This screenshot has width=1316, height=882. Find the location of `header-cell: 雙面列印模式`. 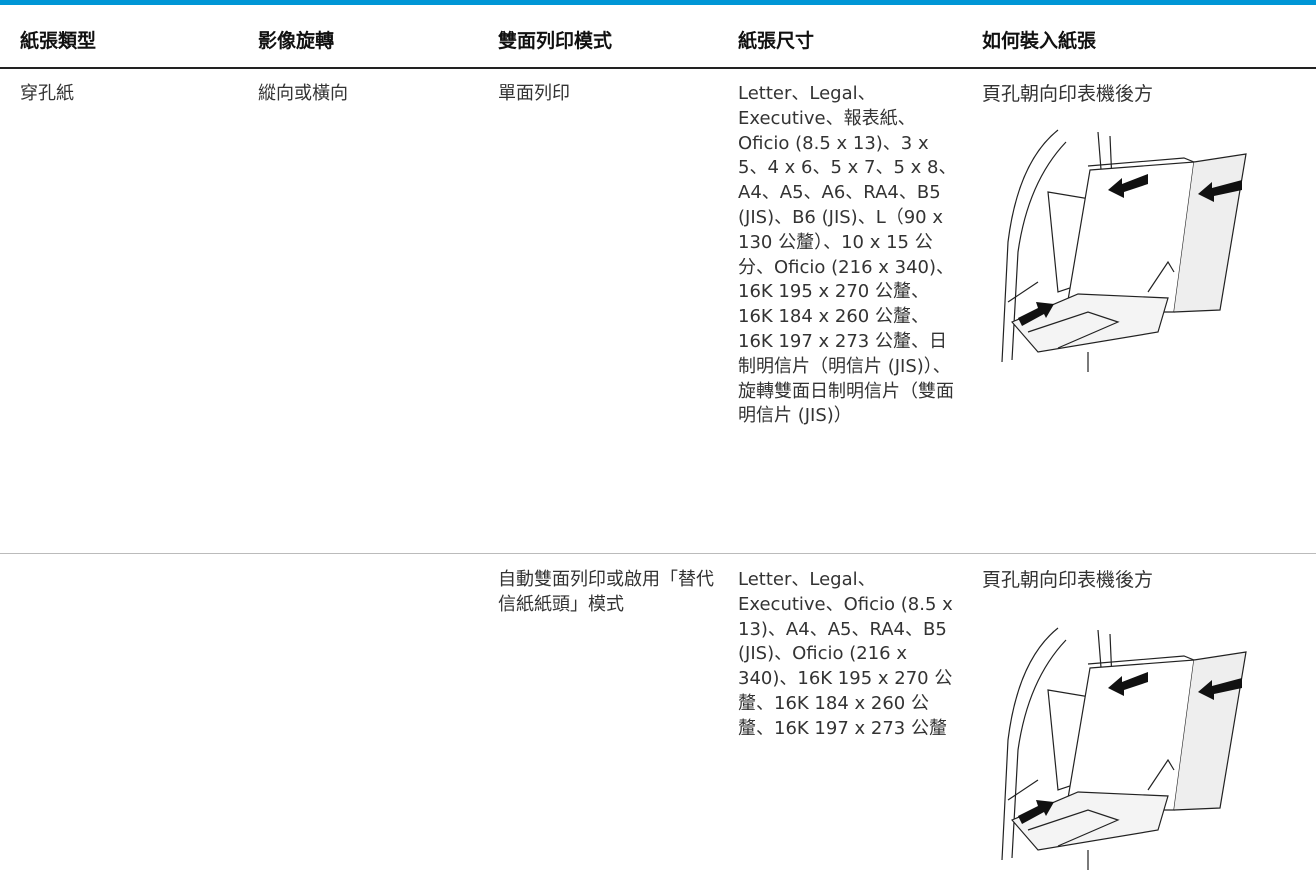

header-cell: 雙面列印模式 is located at coordinates (555, 41).